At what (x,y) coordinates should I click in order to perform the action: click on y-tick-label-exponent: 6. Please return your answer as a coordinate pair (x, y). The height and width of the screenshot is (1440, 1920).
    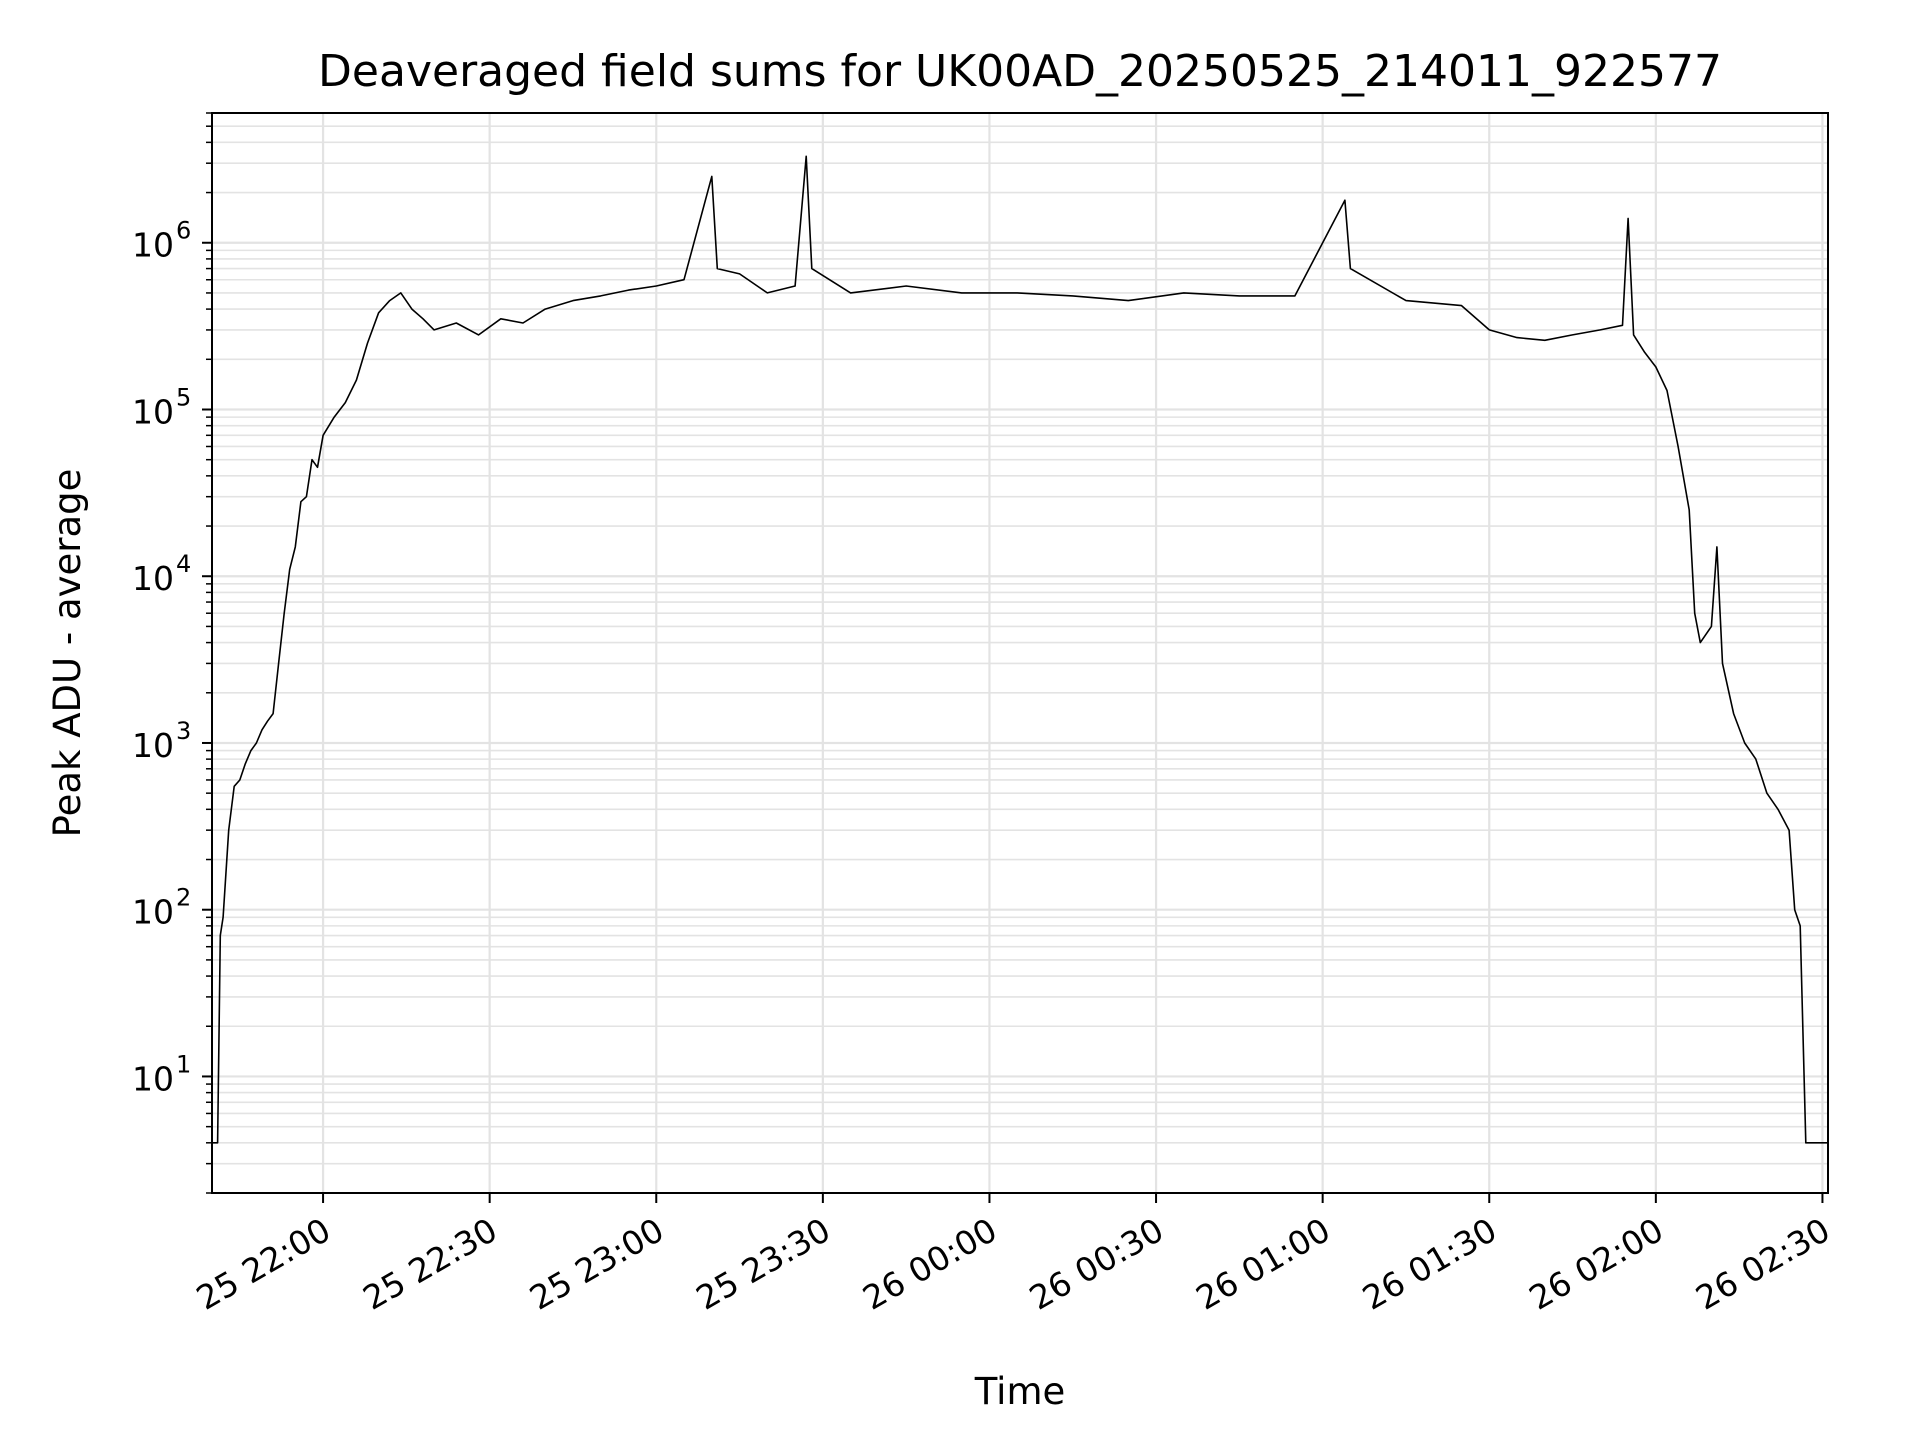
    Looking at the image, I should click on (183, 231).